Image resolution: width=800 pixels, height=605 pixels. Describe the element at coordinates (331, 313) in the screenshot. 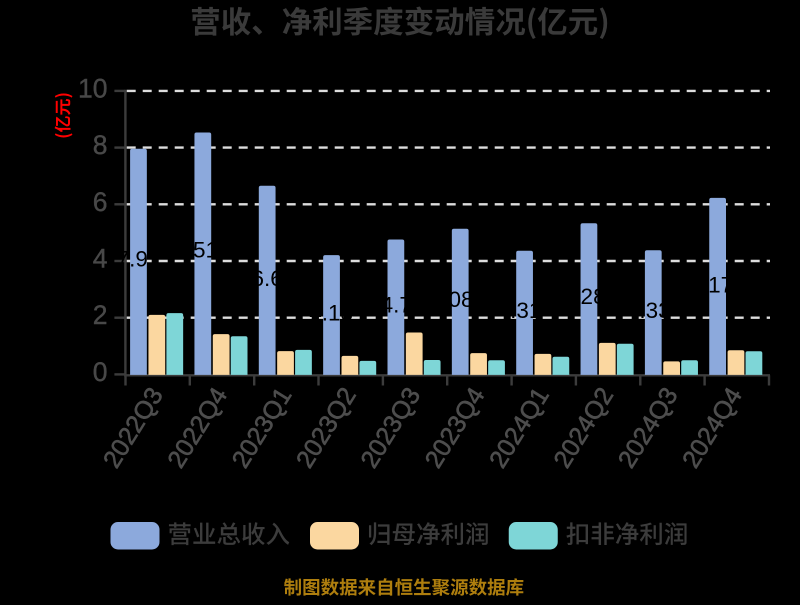

I see `svg-text: 4.18` at that location.